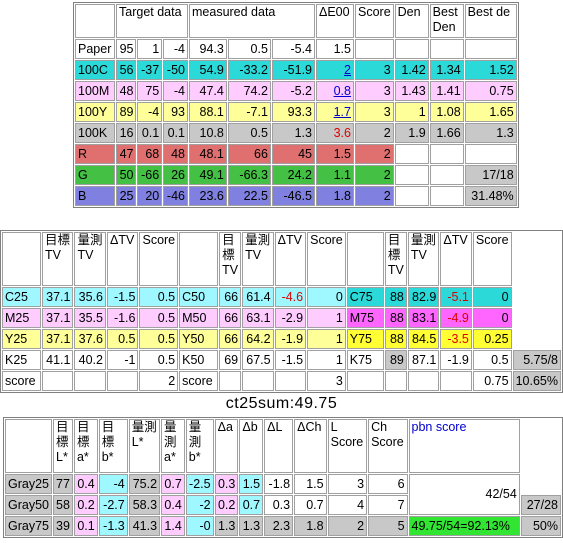 The height and width of the screenshot is (543, 563). What do you see at coordinates (456, 297) in the screenshot?
I see `t2-delta-tv: -5.1` at bounding box center [456, 297].